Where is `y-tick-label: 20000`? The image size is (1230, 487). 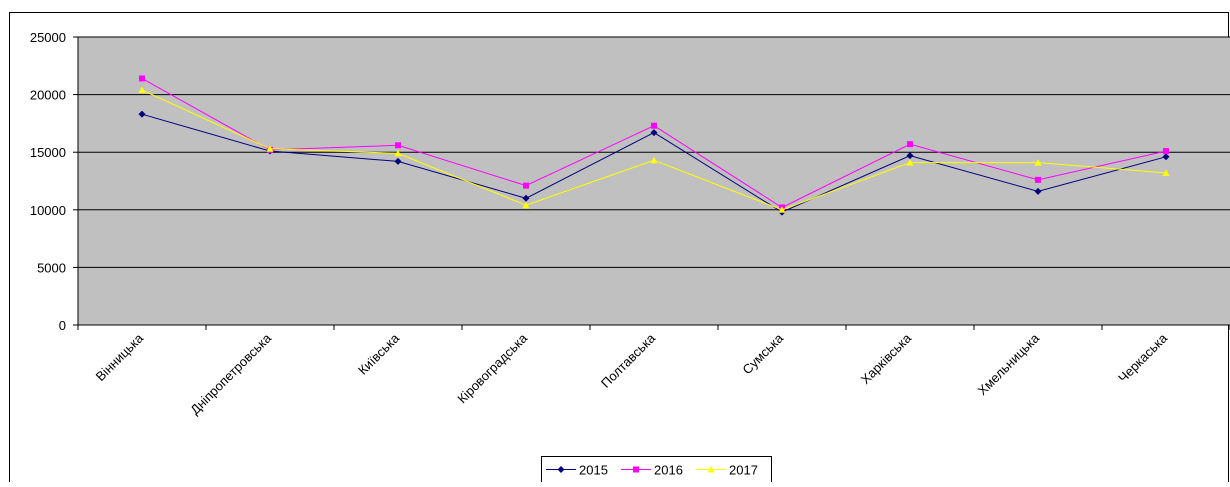 y-tick-label: 20000 is located at coordinates (48, 95).